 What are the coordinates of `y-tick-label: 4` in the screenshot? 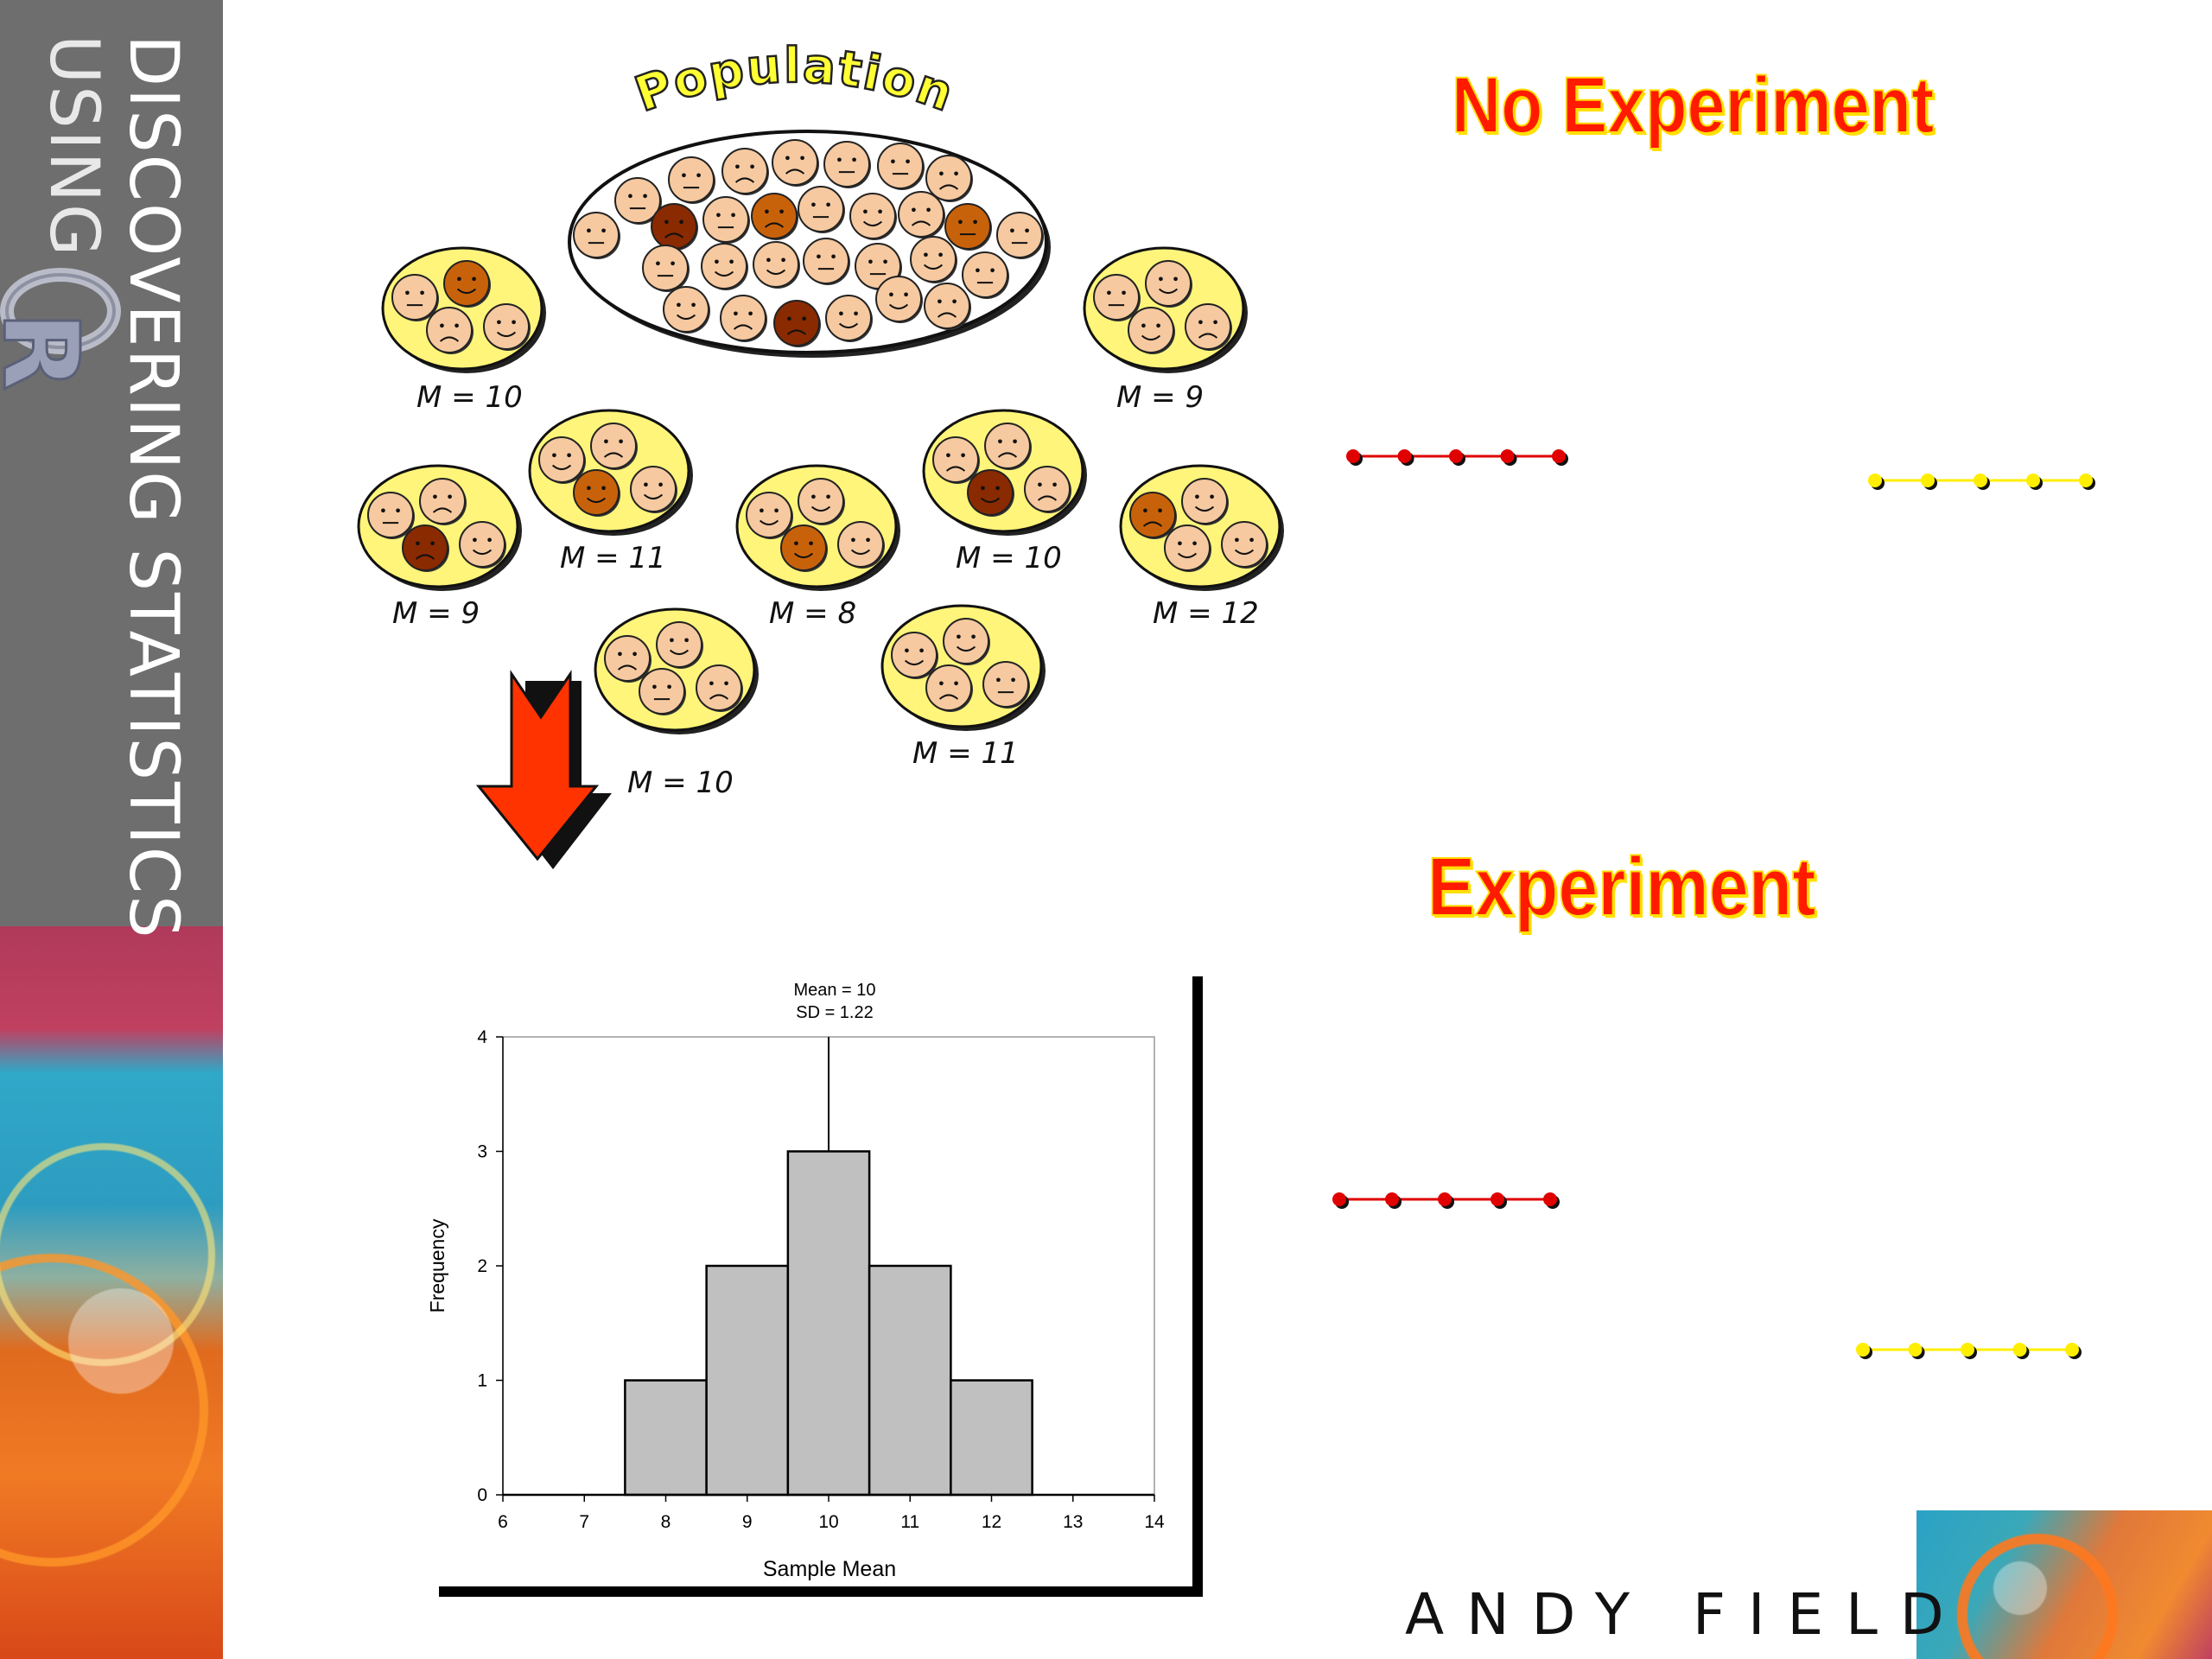 It's located at (482, 1037).